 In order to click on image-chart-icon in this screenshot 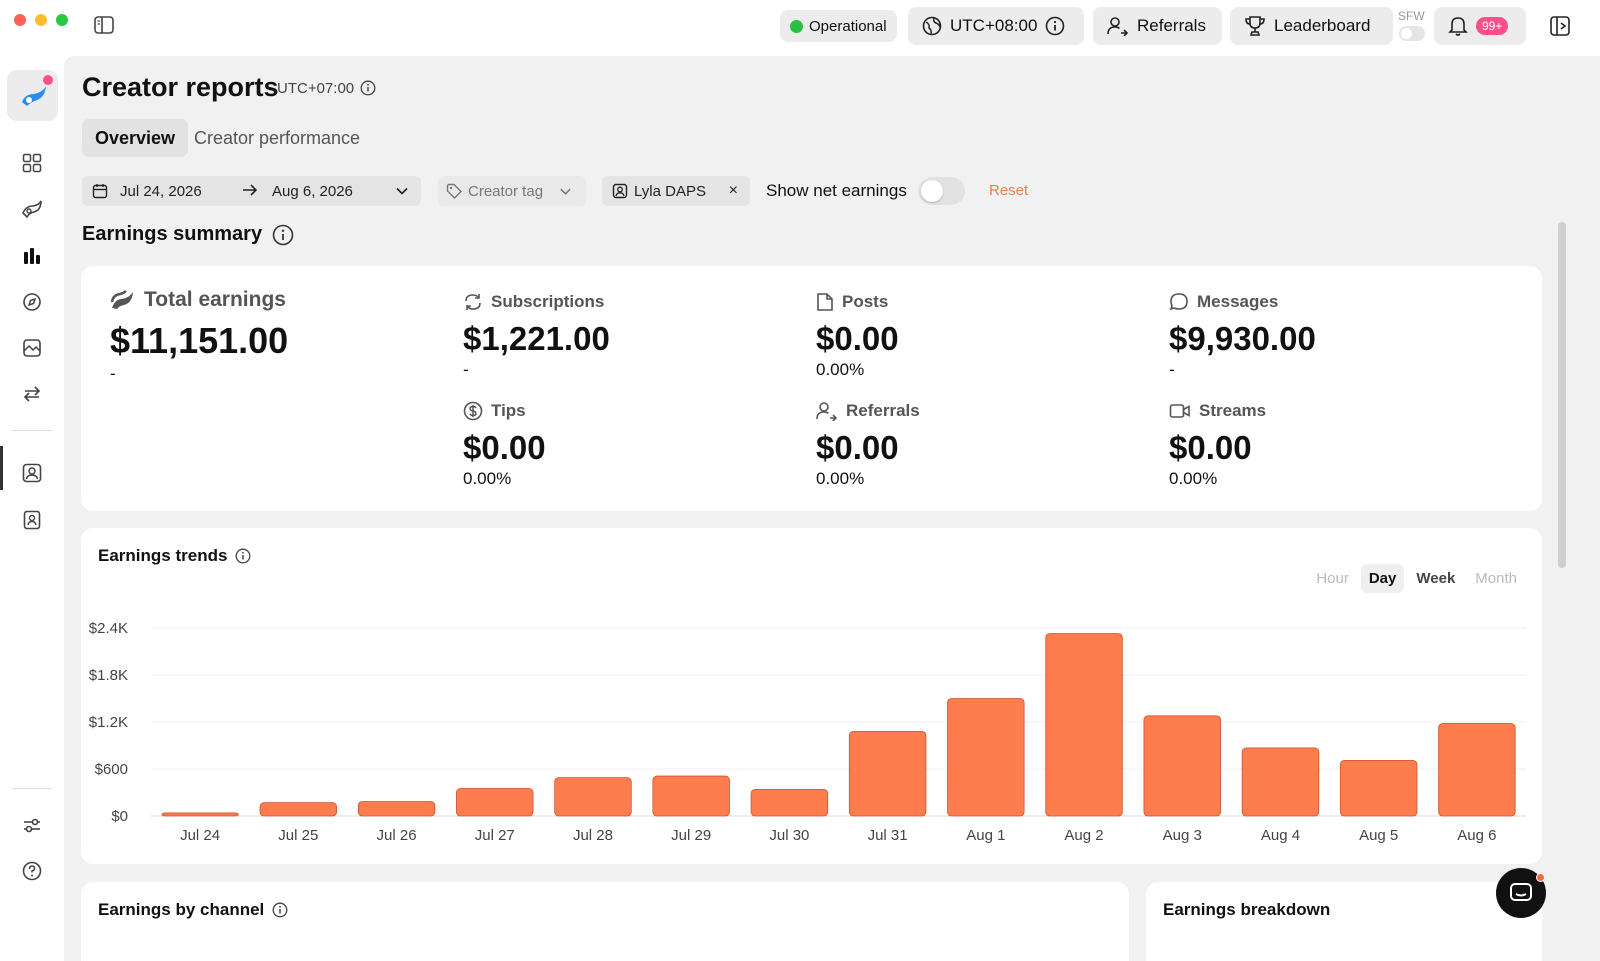, I will do `click(32, 348)`.